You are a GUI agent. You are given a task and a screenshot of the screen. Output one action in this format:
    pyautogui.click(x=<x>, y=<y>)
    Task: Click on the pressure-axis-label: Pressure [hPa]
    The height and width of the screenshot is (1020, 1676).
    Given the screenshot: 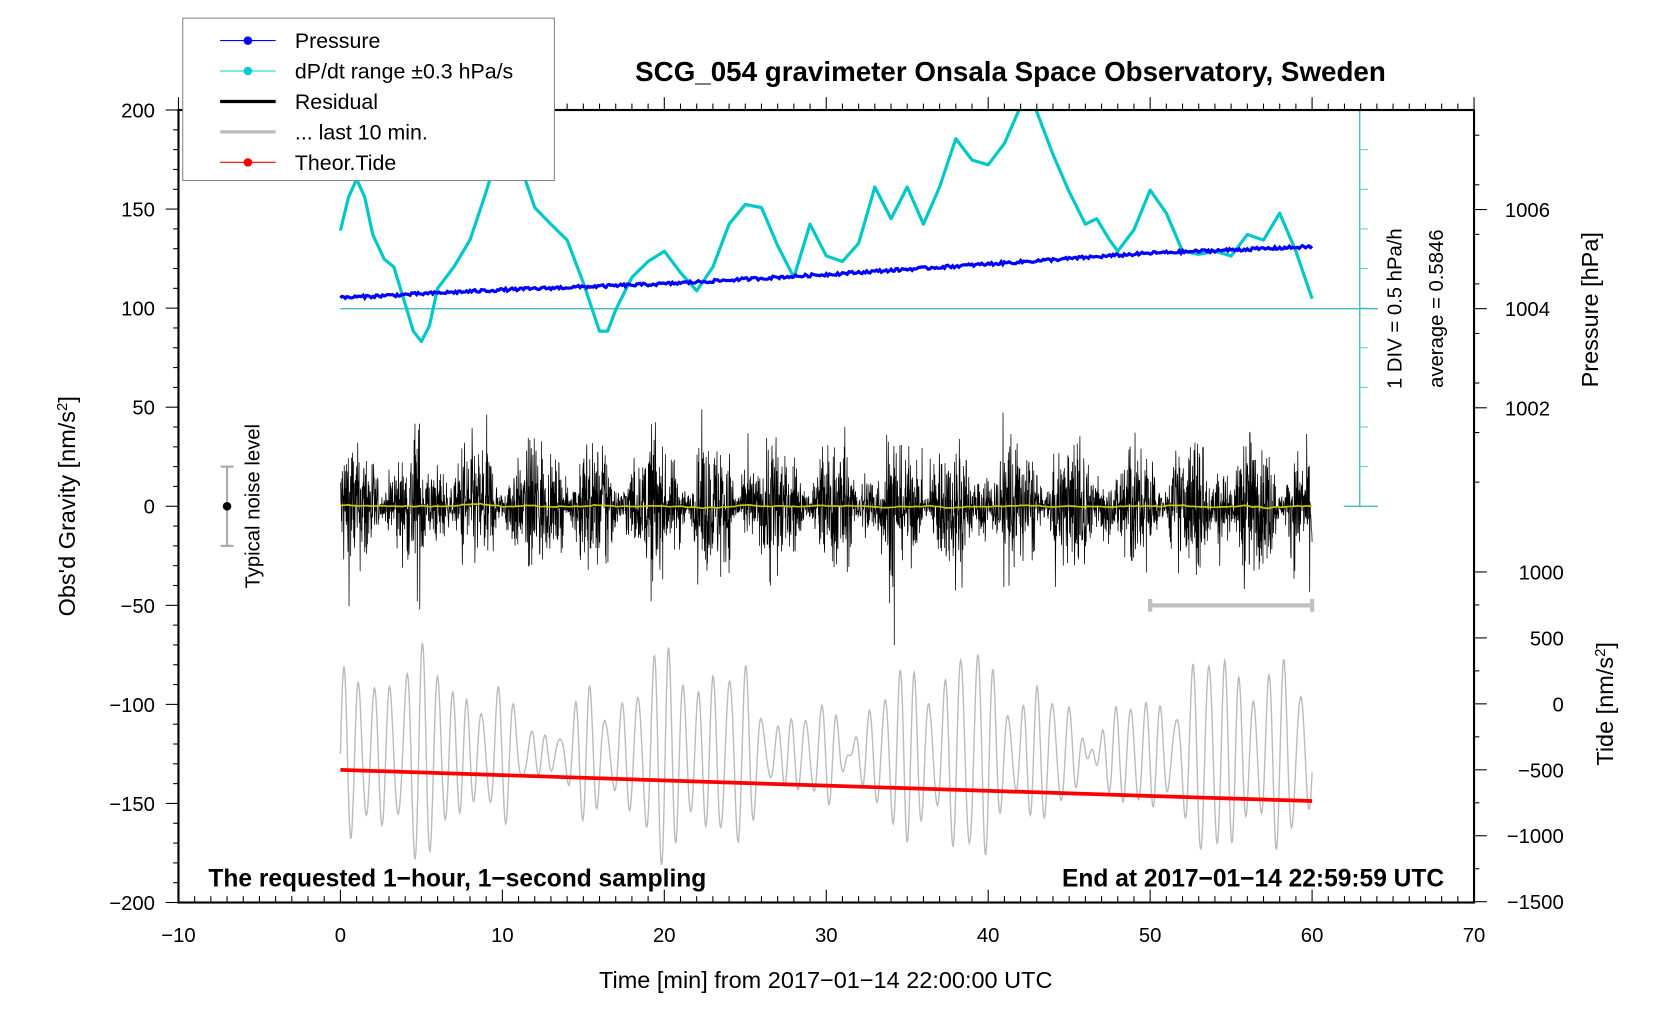 What is the action you would take?
    pyautogui.click(x=1590, y=309)
    